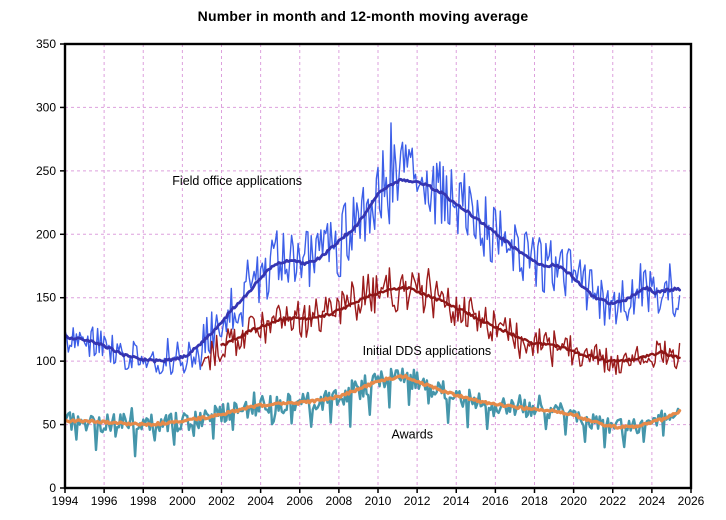  I want to click on field-office-label: Field office applications, so click(237, 181).